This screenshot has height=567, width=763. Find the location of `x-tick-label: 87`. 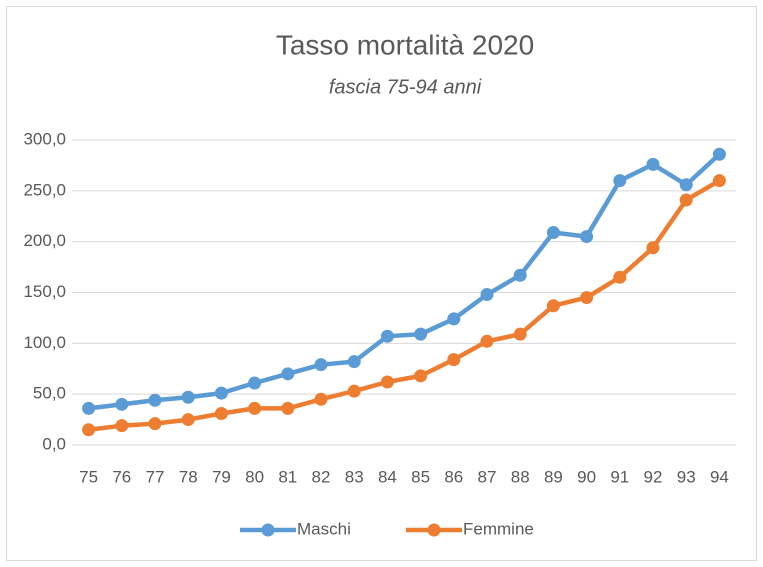

x-tick-label: 87 is located at coordinates (487, 476).